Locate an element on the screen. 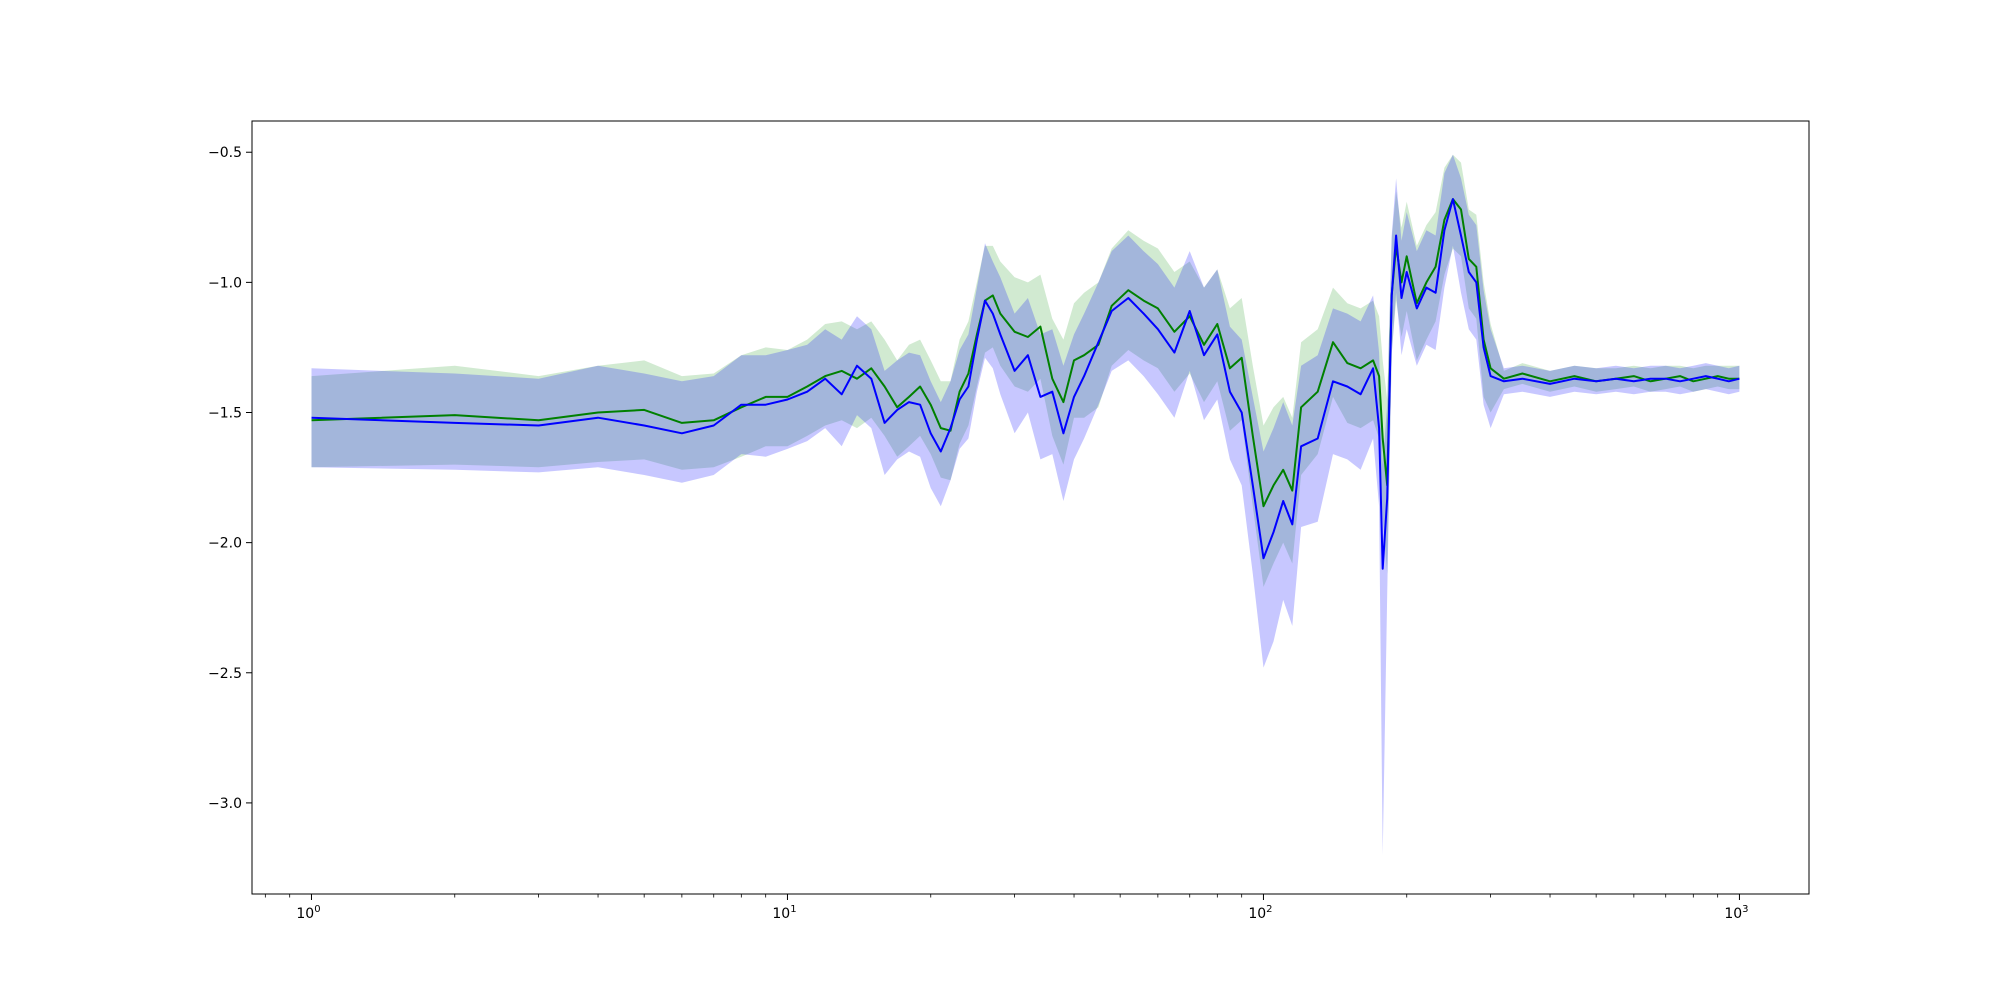 The height and width of the screenshot is (1000, 2000). y-tick-label: −0.5 is located at coordinates (225, 153).